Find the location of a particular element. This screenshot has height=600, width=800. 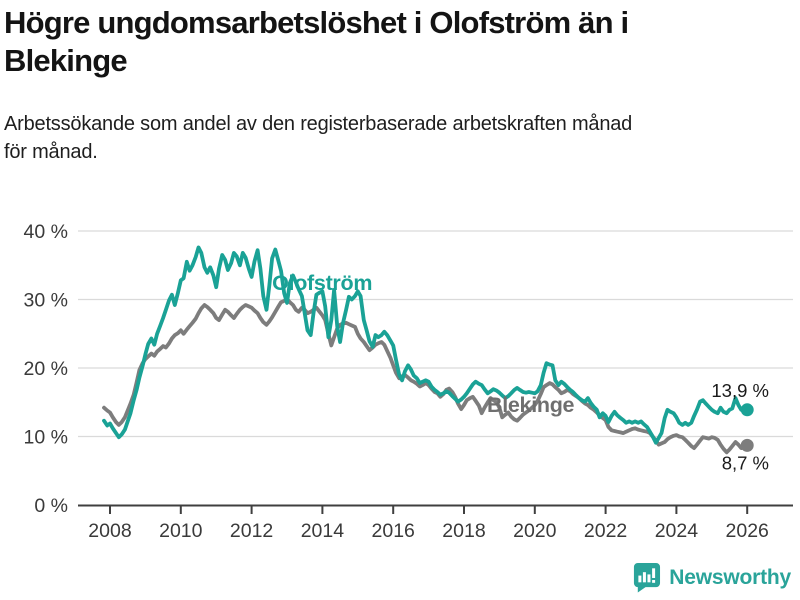

series-end-dot-olofstrom is located at coordinates (747, 410).